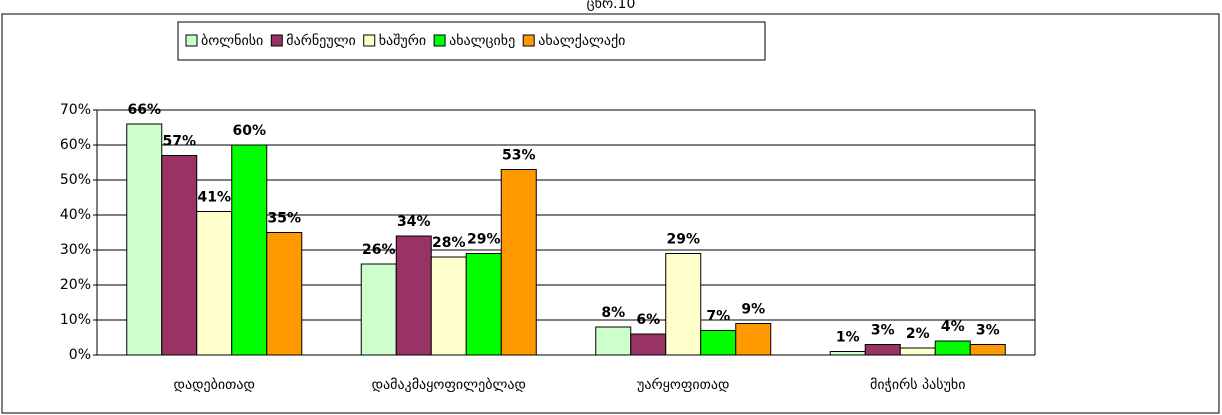 This screenshot has height=415, width=1222. I want to click on y-tick-label: 20%, so click(75, 285).